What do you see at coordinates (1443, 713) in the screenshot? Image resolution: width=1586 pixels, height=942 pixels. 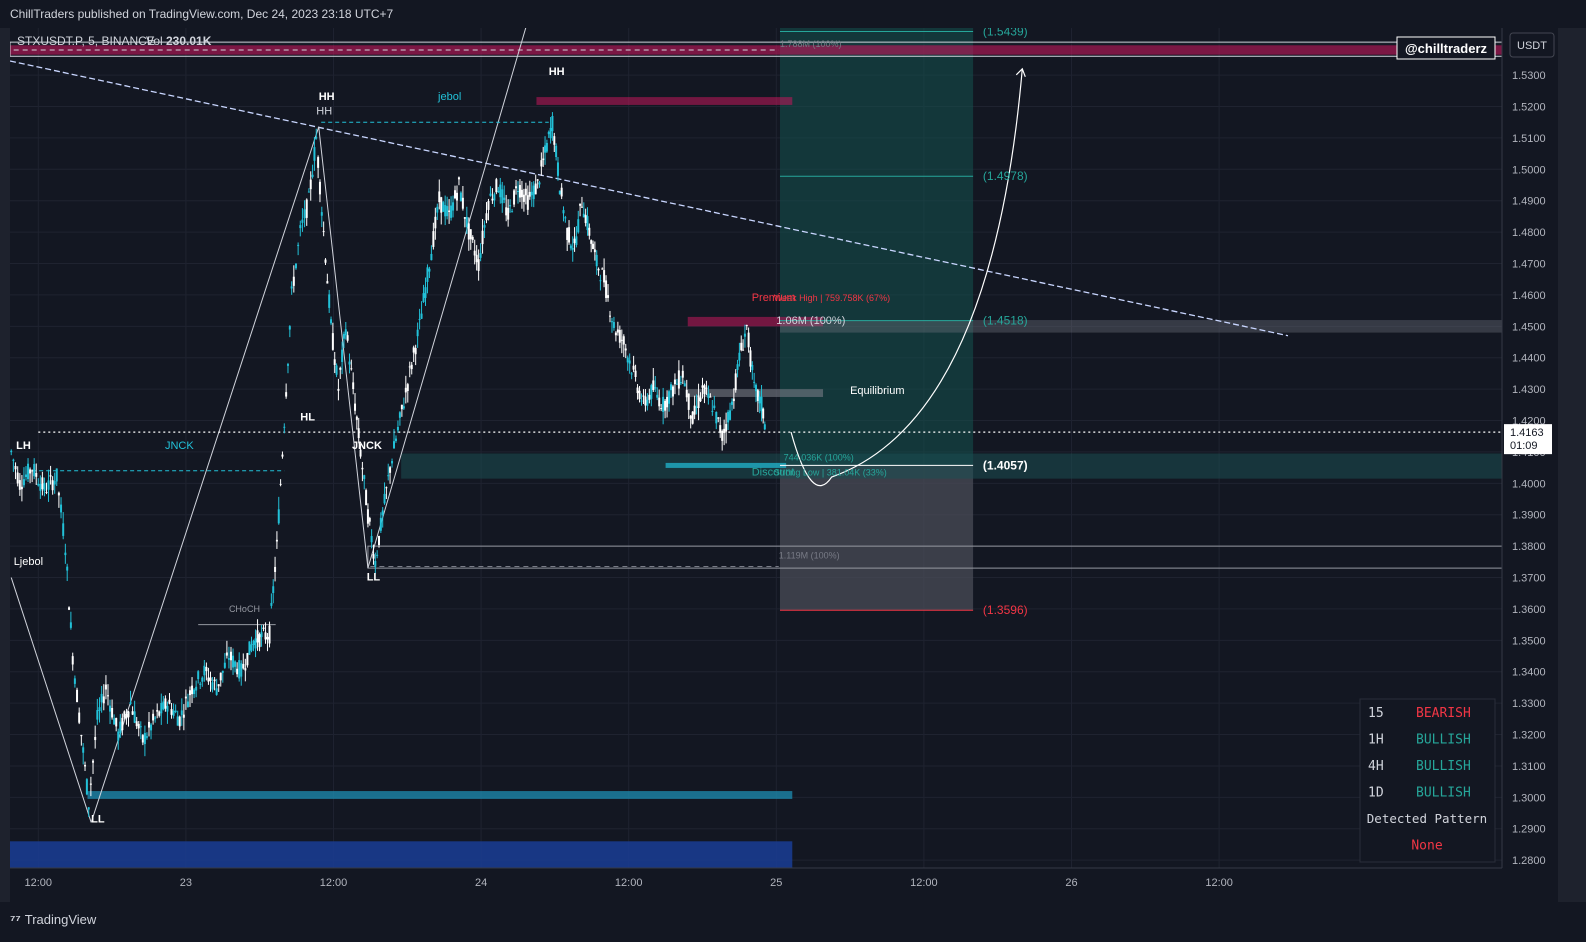 I see `trend-bias: BEARISH` at bounding box center [1443, 713].